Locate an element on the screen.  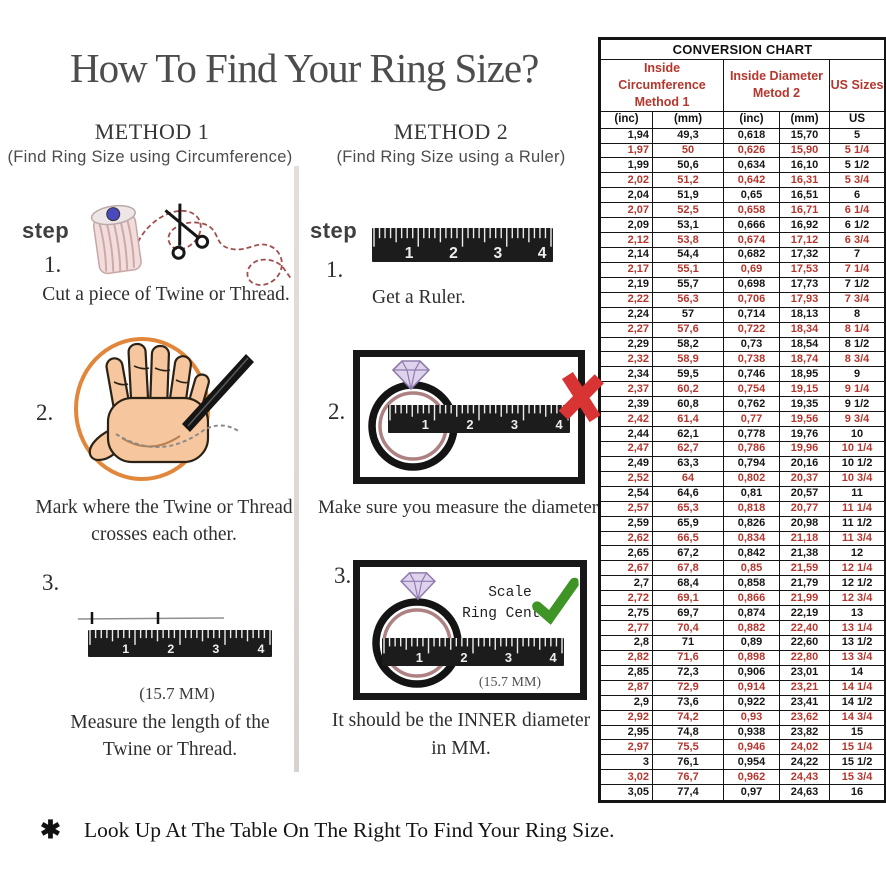
table-cell: 60,8 is located at coordinates (688, 404).